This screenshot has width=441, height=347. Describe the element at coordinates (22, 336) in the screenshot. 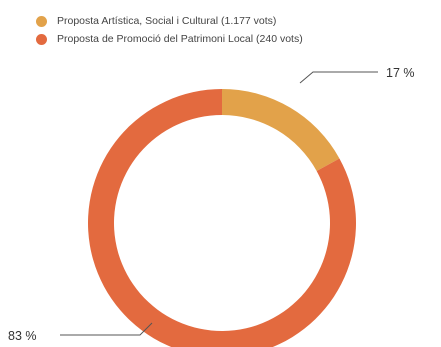

I see `data-label-patrimoni: 83 %` at that location.